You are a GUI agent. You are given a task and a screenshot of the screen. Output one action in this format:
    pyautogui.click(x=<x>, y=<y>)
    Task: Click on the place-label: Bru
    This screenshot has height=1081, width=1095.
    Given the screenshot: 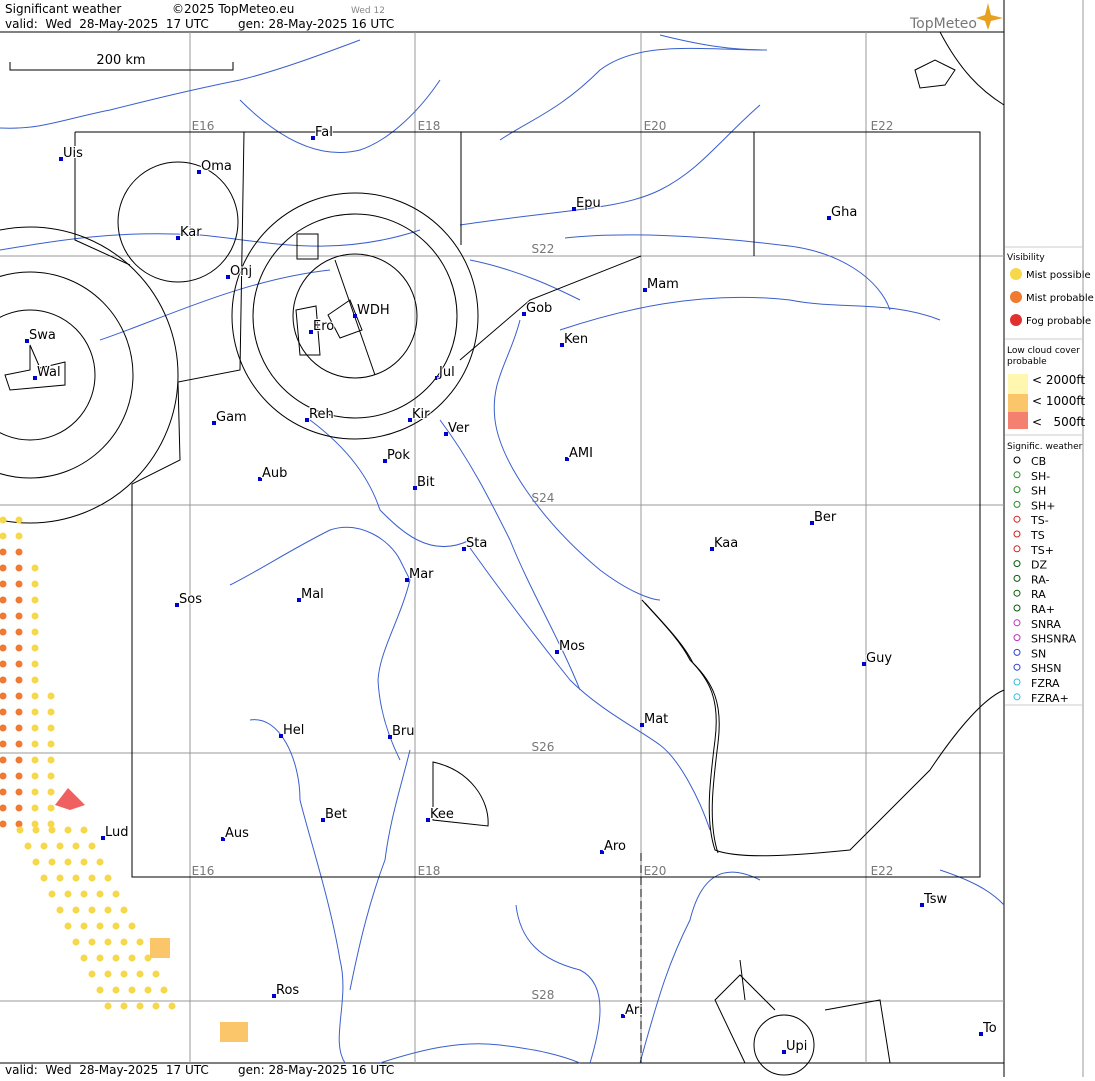 What is the action you would take?
    pyautogui.click(x=403, y=731)
    